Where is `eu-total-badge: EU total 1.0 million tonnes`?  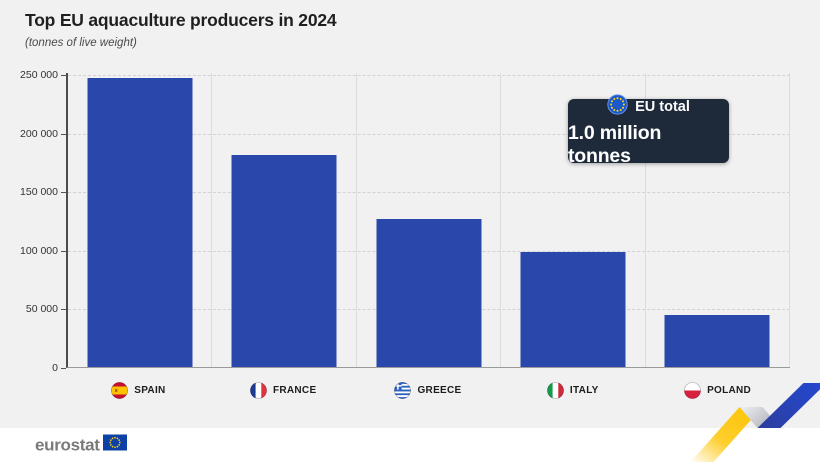 eu-total-badge: EU total 1.0 million tonnes is located at coordinates (648, 130).